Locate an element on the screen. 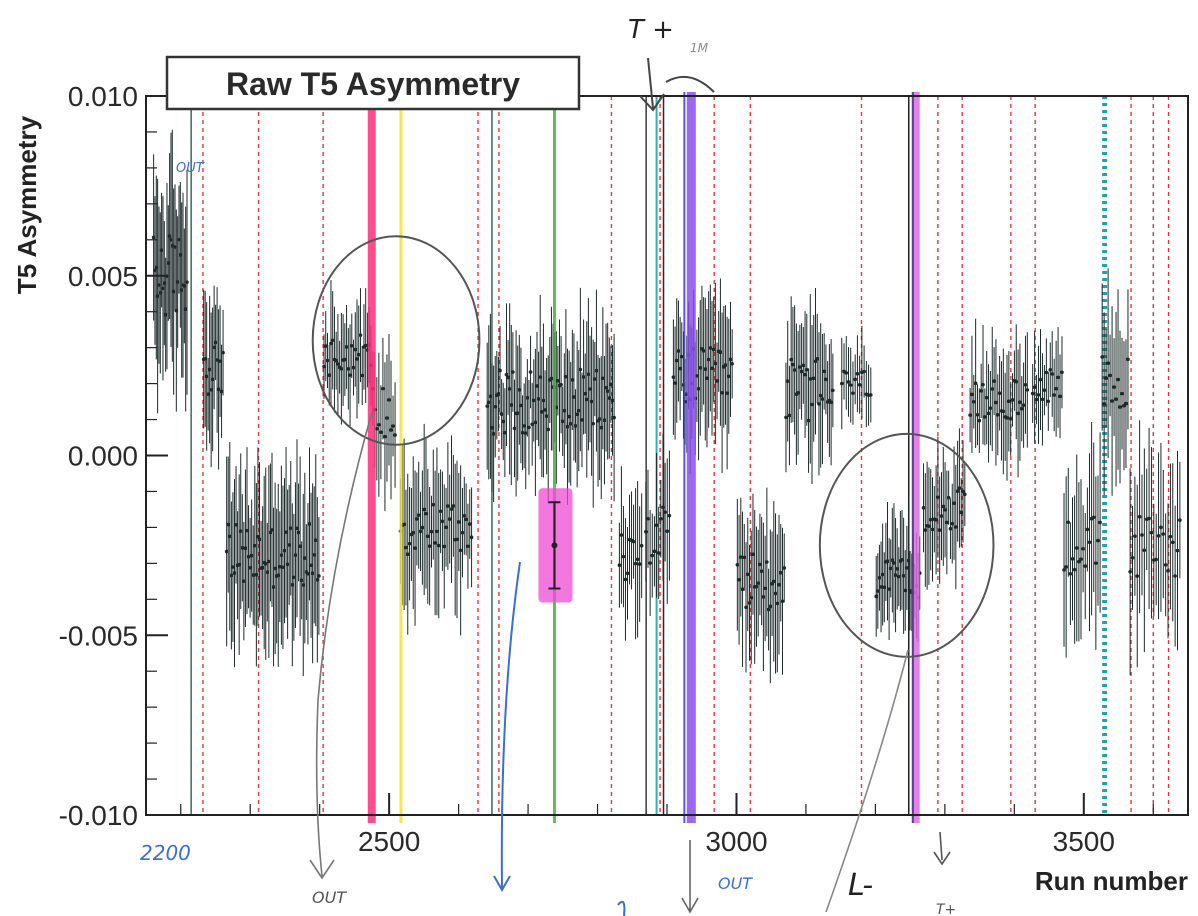  title-box is located at coordinates (373, 83).